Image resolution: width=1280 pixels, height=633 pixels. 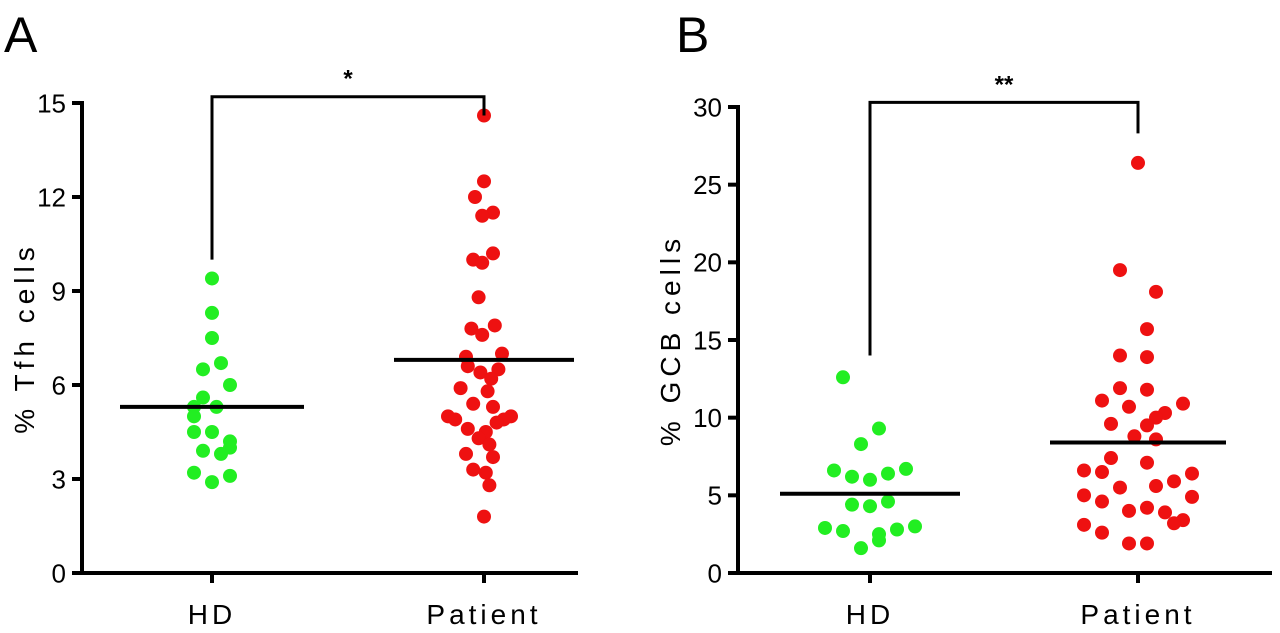 I want to click on panel-label: B, so click(x=692, y=35).